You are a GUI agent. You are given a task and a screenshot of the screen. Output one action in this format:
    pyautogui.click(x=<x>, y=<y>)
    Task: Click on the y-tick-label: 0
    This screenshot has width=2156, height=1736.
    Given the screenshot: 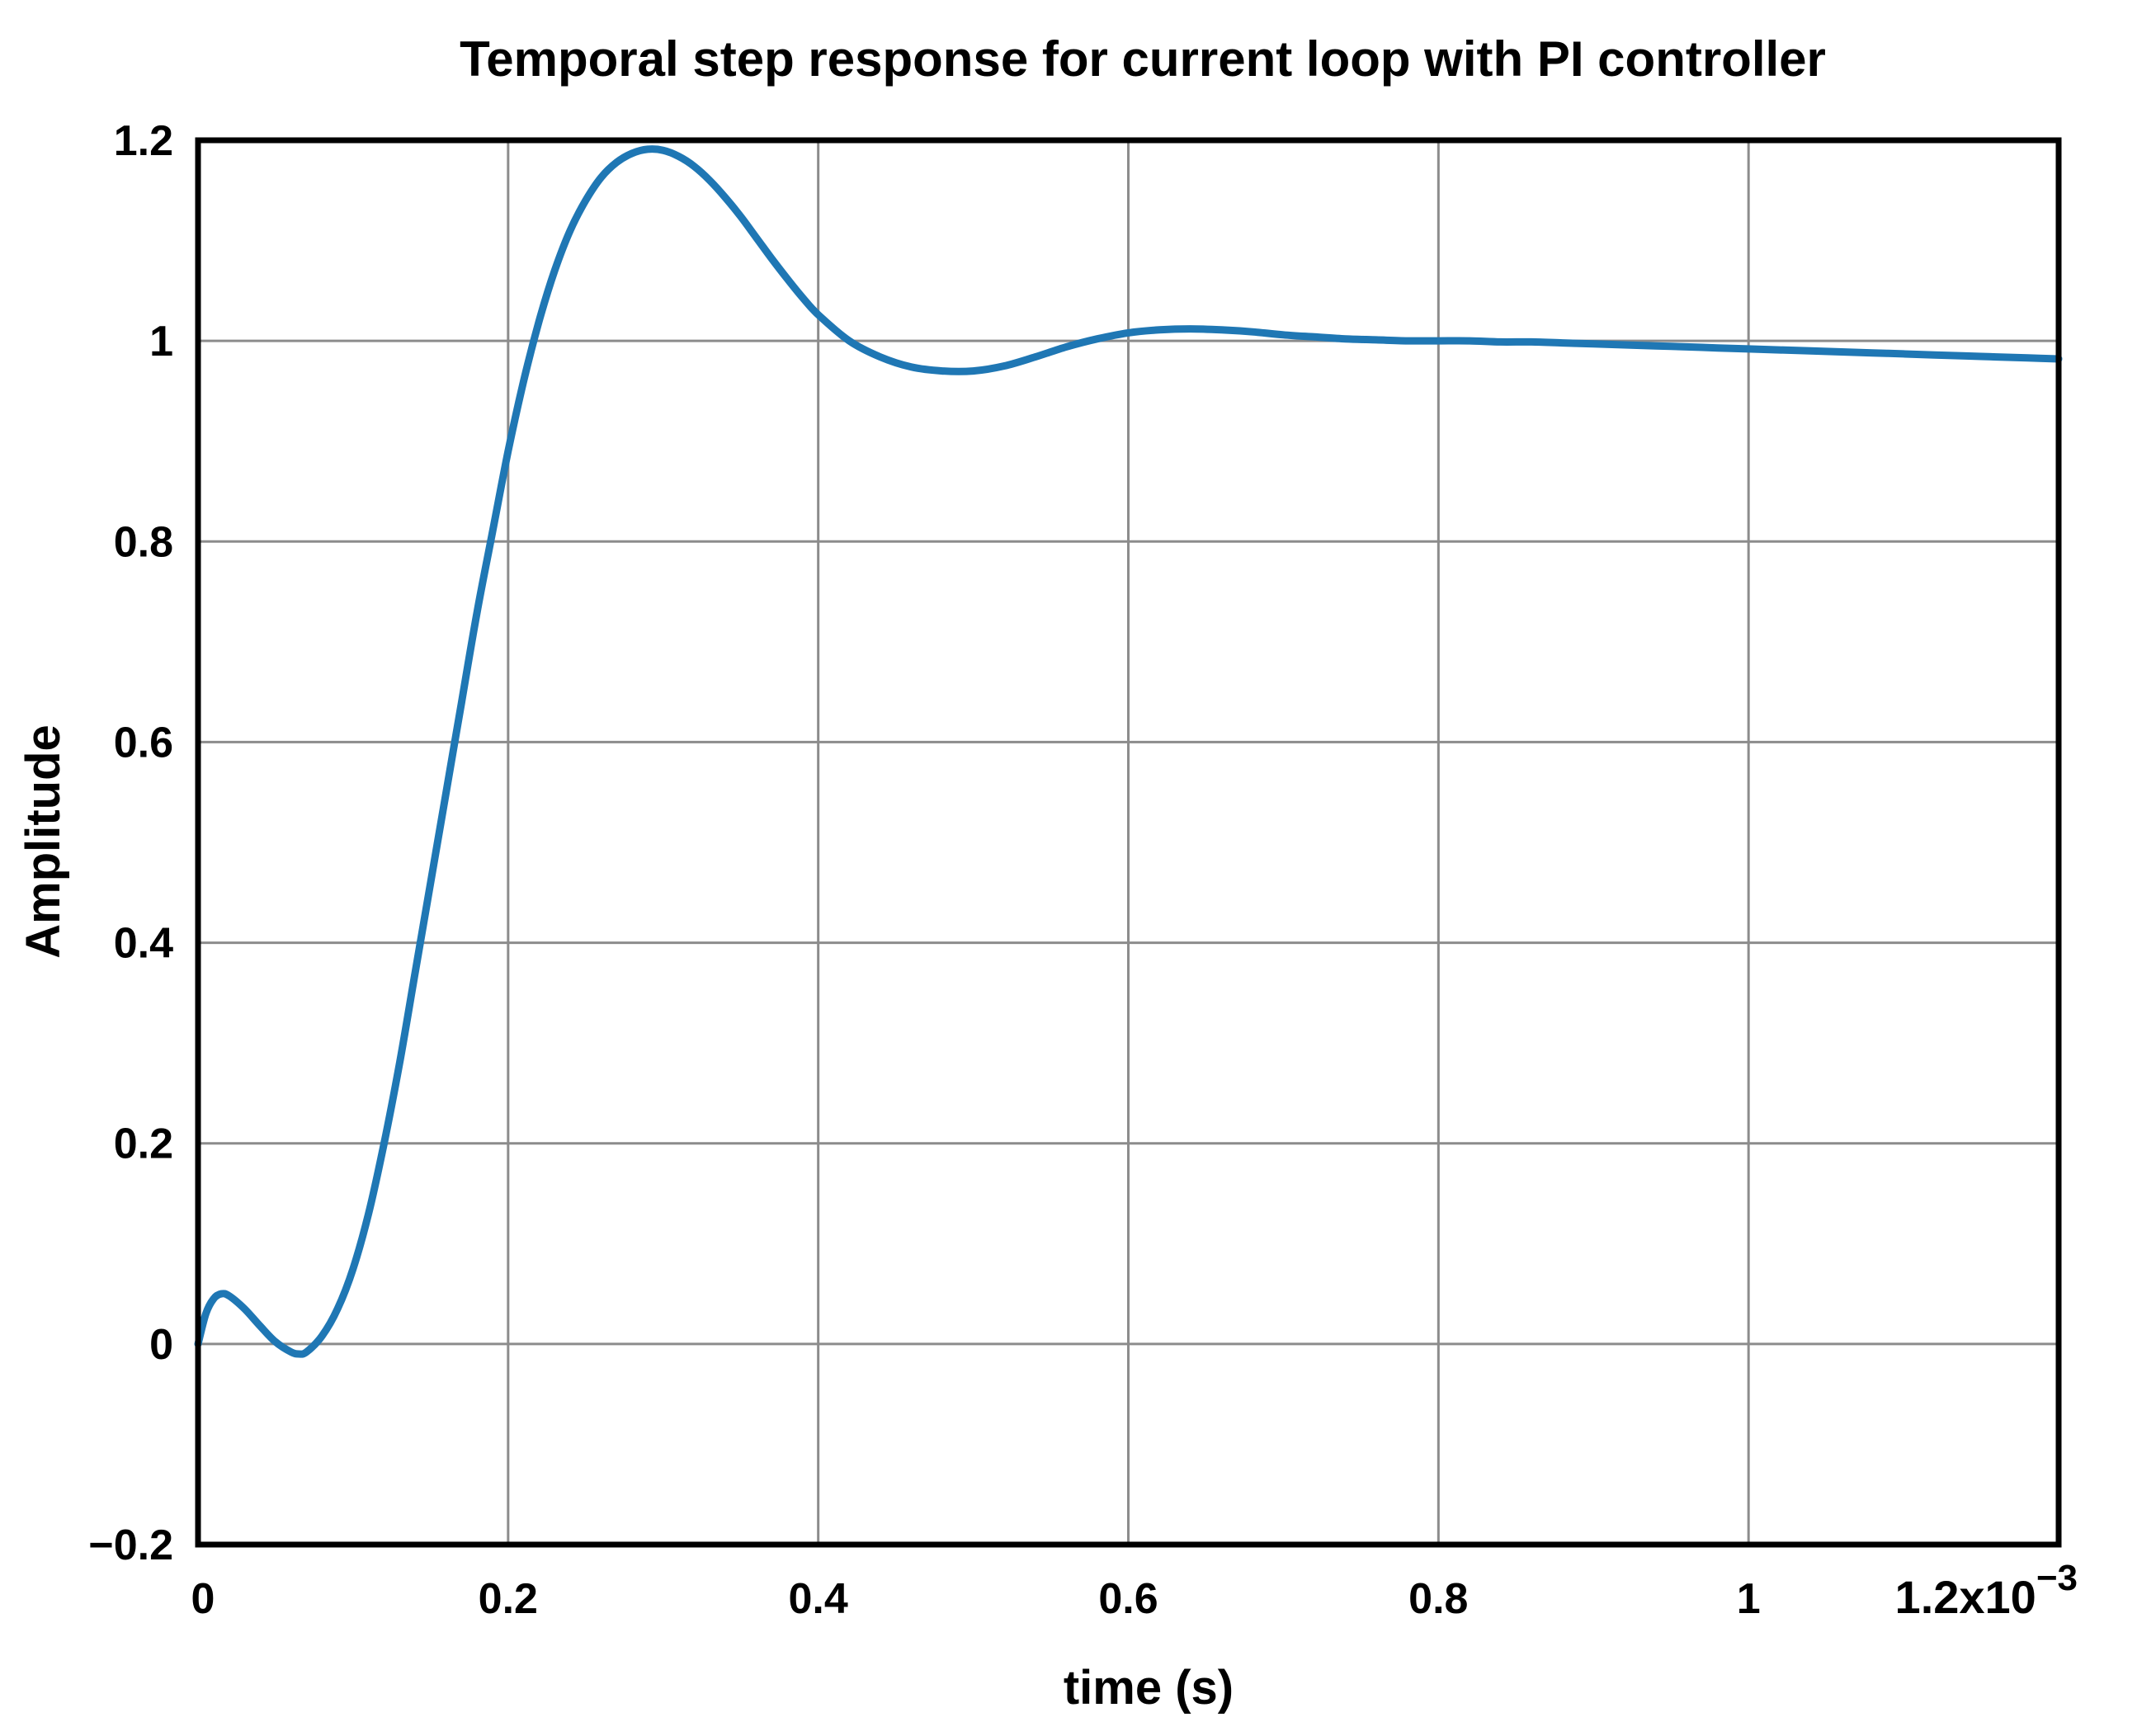 What is the action you would take?
    pyautogui.click(x=161, y=1345)
    